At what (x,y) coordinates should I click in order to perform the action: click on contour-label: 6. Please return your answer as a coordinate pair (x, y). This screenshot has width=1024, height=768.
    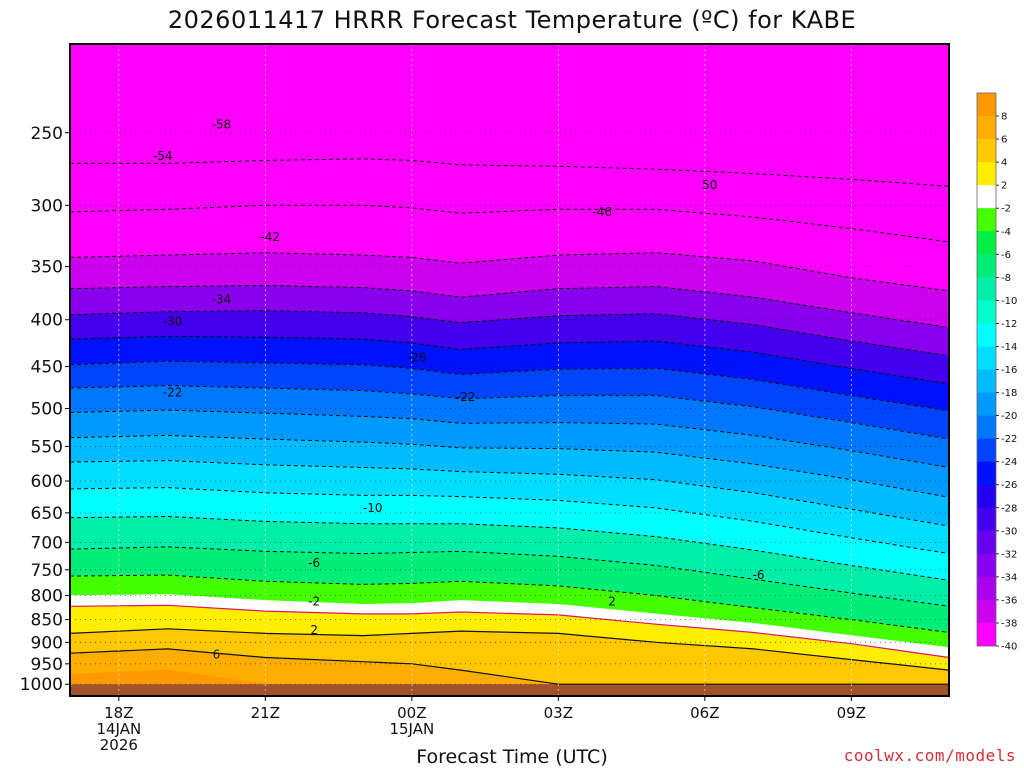
    Looking at the image, I should click on (217, 655).